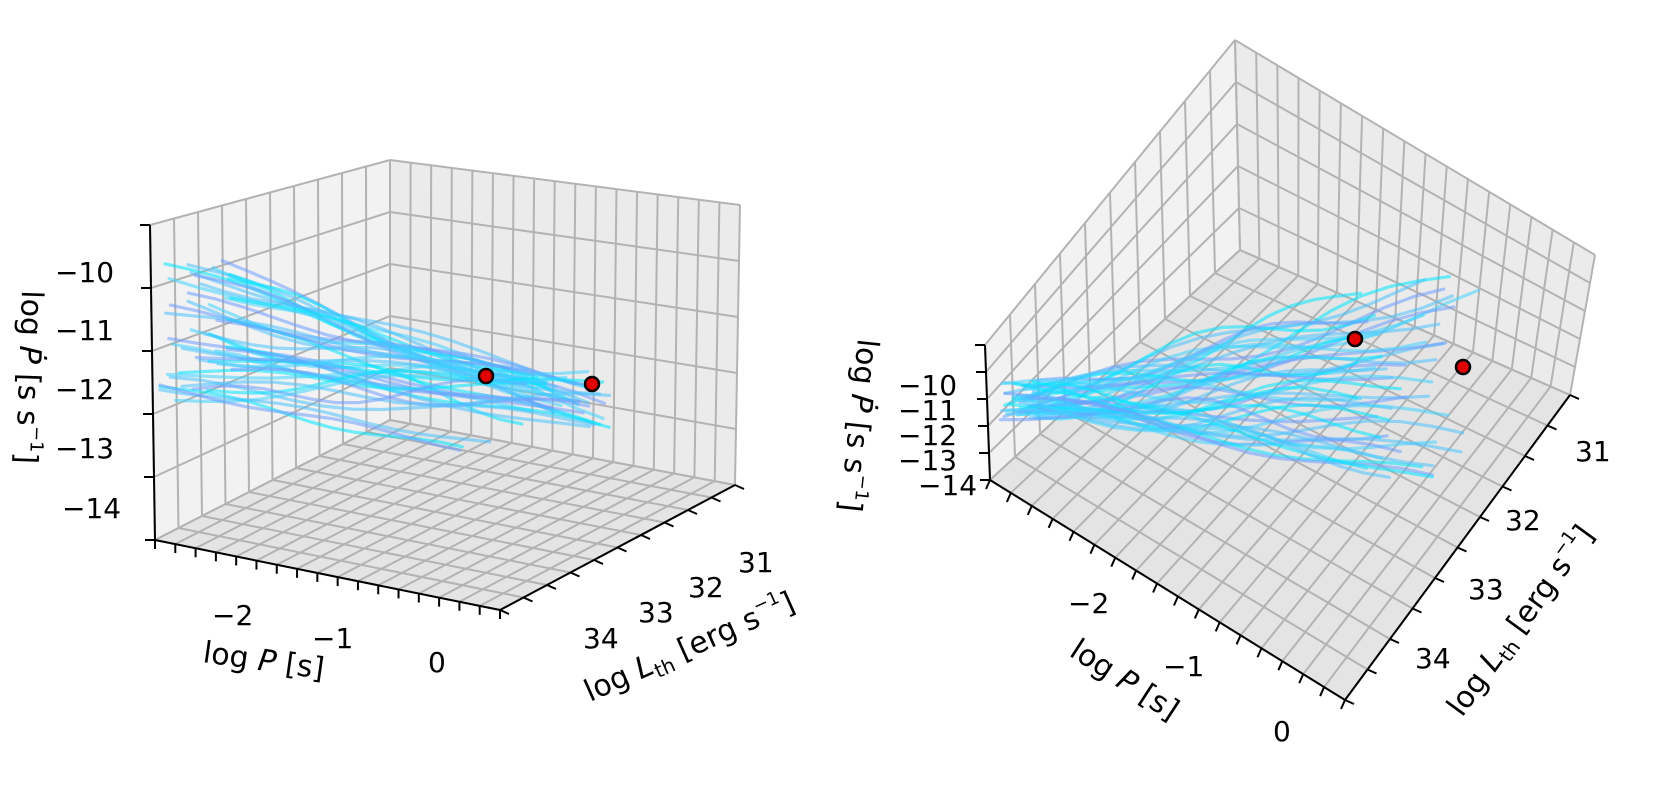  Describe the element at coordinates (84, 448) in the screenshot. I see `left-z-tick-label: −13` at that location.